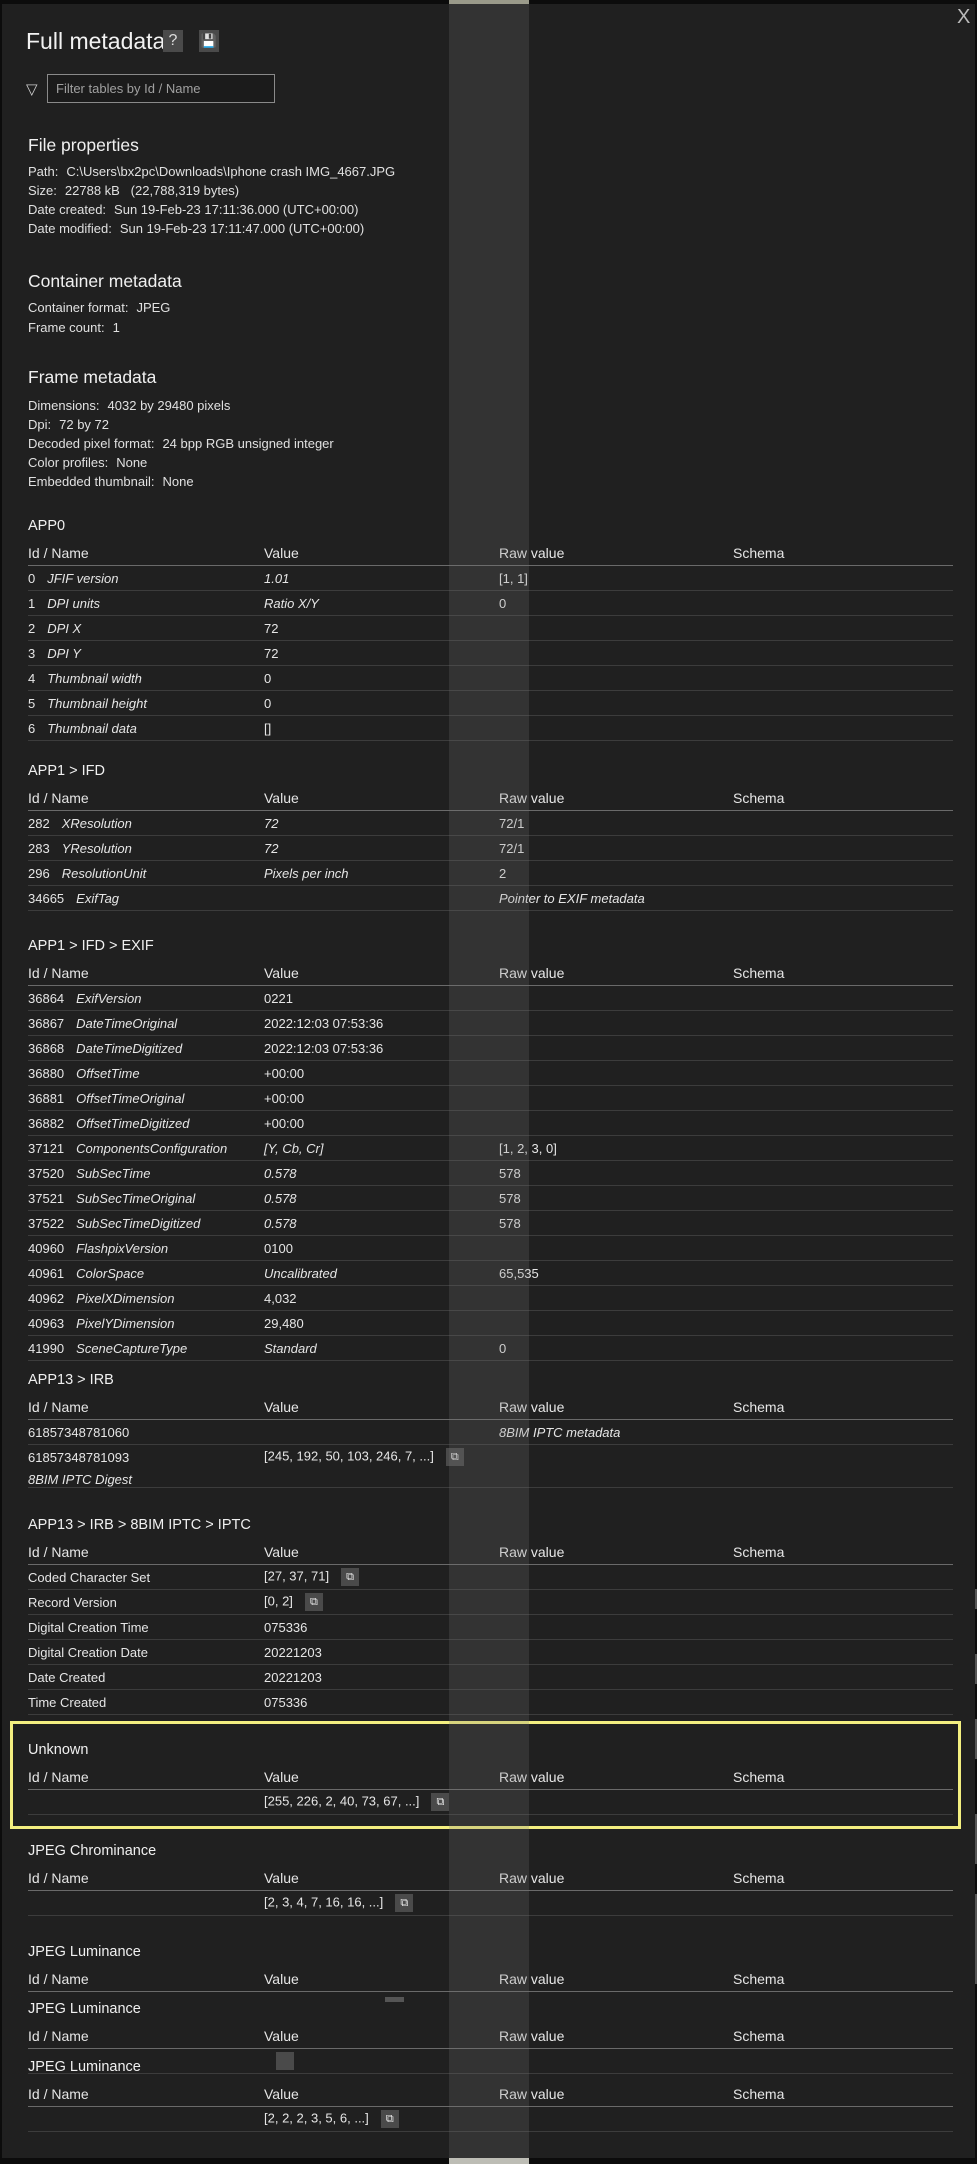 This screenshot has height=2164, width=977. I want to click on property-key: Embedded thumbnail:, so click(91, 481).